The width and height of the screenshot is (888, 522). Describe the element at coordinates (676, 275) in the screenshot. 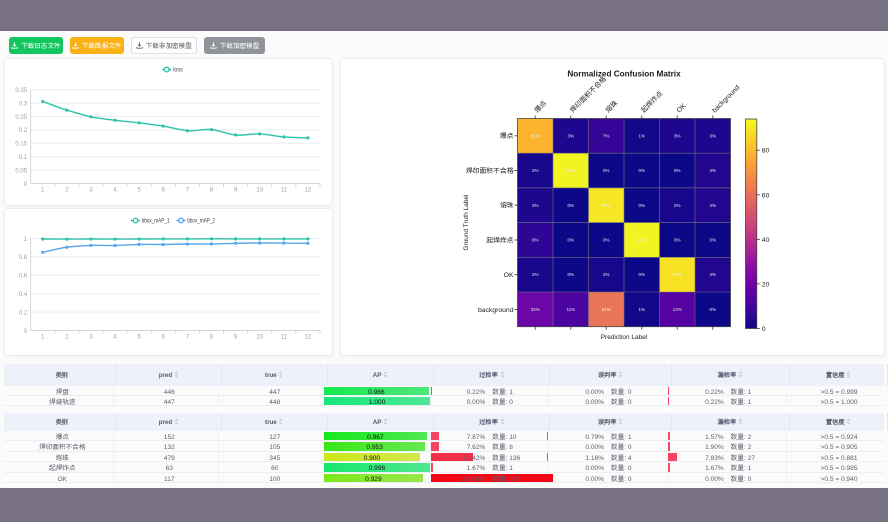

I see `svg-text: 89%` at that location.